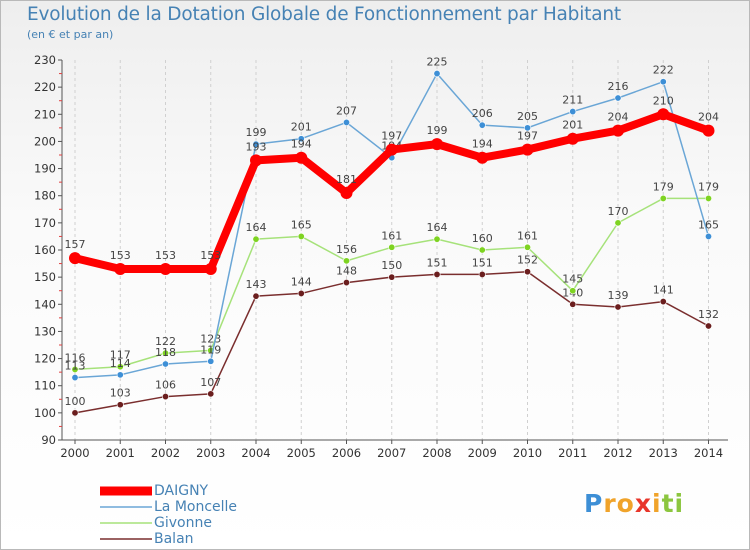  I want to click on y-tick-label: 160, so click(45, 250).